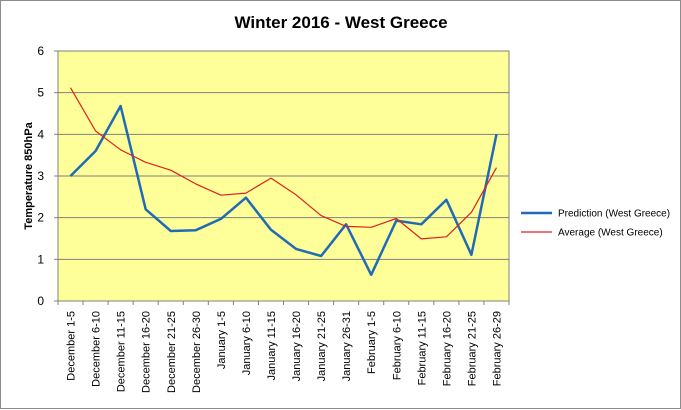 The image size is (681, 410). I want to click on chart-title: Winter 2016 - West Greece, so click(340, 22).